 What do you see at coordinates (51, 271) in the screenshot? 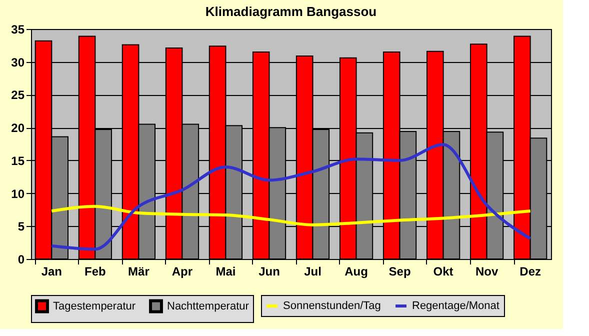
I see `x-tick-label: Jan` at bounding box center [51, 271].